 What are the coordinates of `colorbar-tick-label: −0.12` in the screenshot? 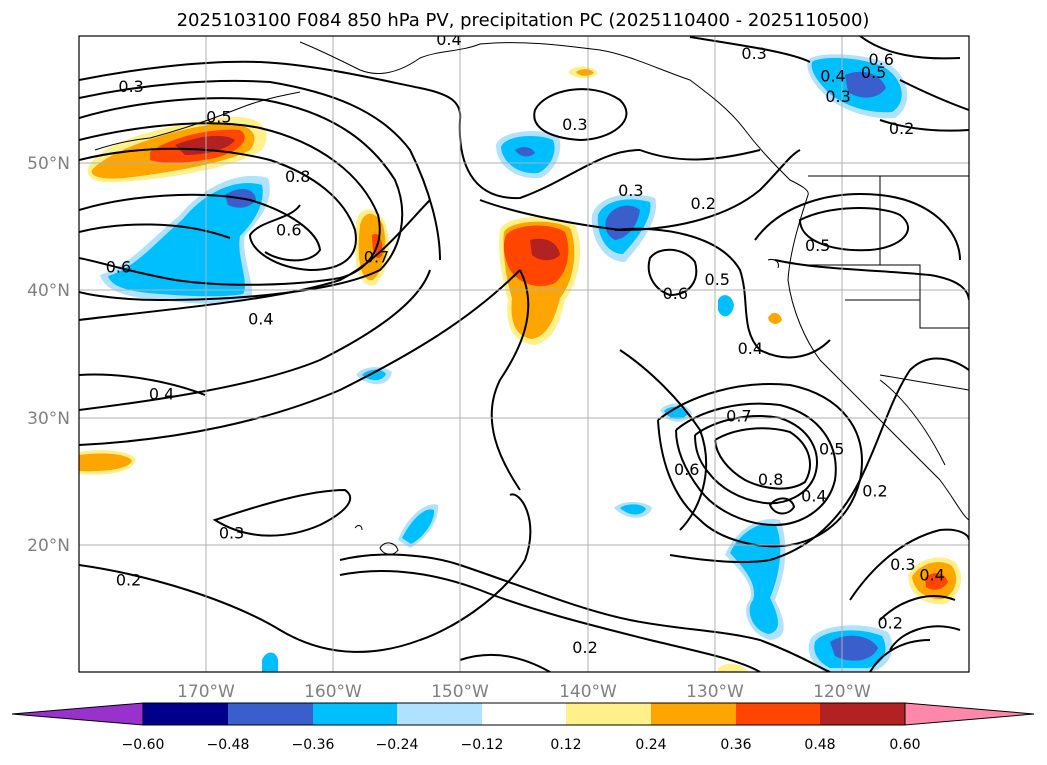 It's located at (482, 745).